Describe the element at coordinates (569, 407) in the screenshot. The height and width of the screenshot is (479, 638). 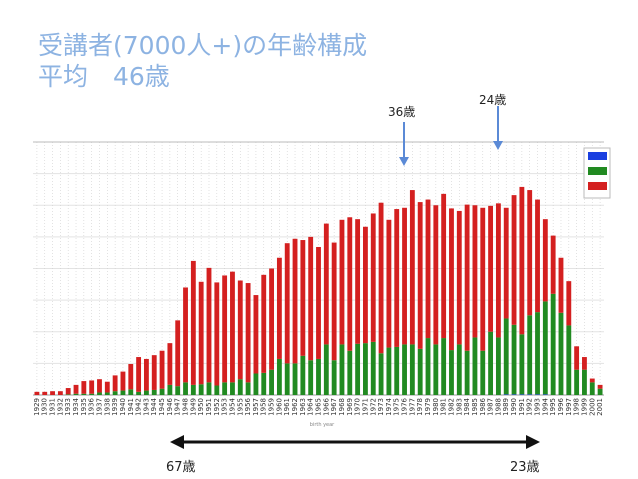
I see `x-tick-label: 1997` at that location.